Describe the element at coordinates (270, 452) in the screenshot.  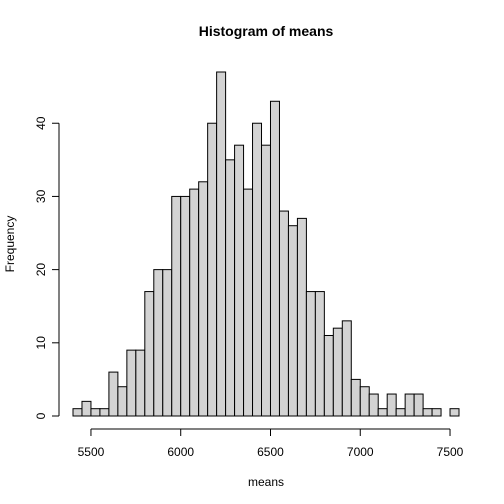
I see `x-tick-label: 6500` at that location.